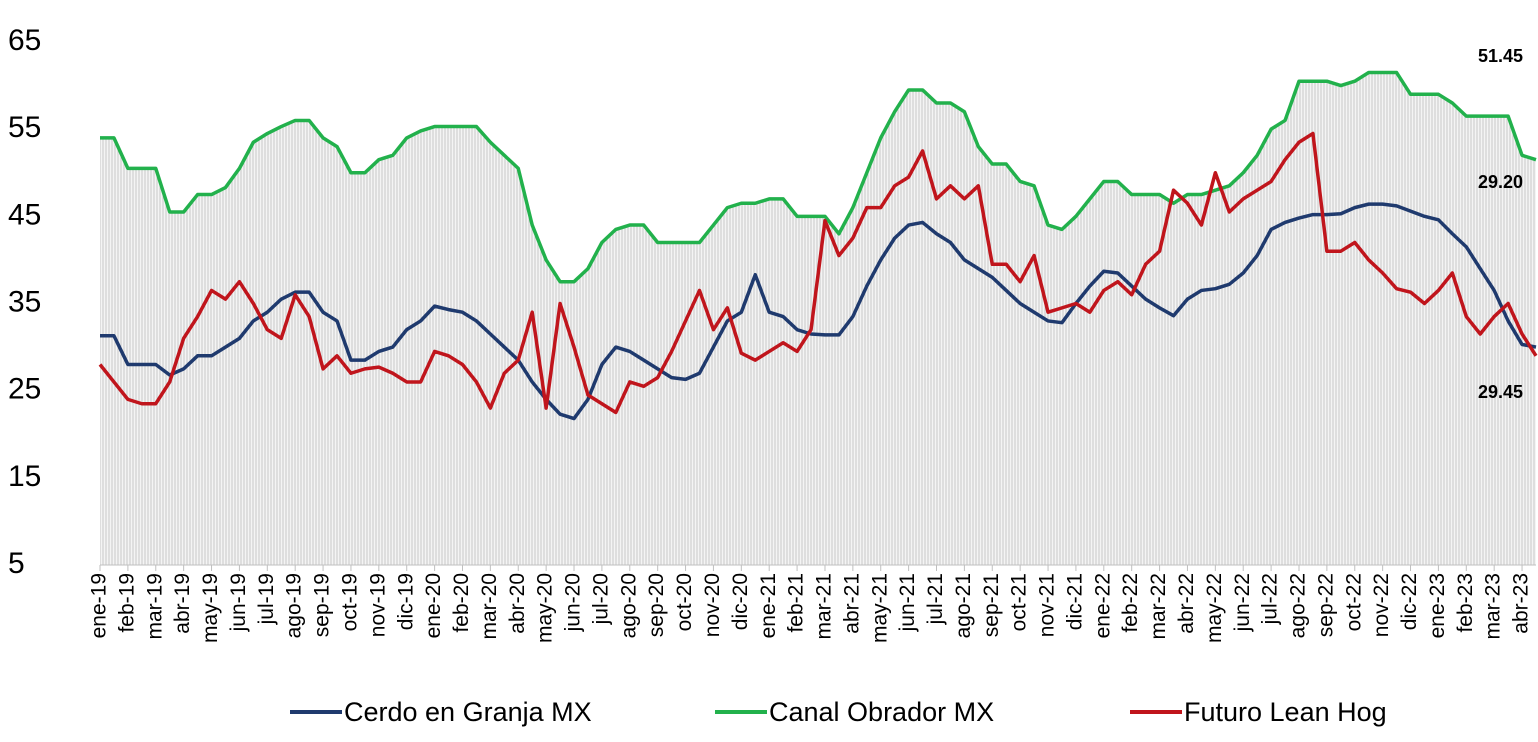 The height and width of the screenshot is (742, 1538). Describe the element at coordinates (433, 605) in the screenshot. I see `x-tick-label: ene-20` at that location.